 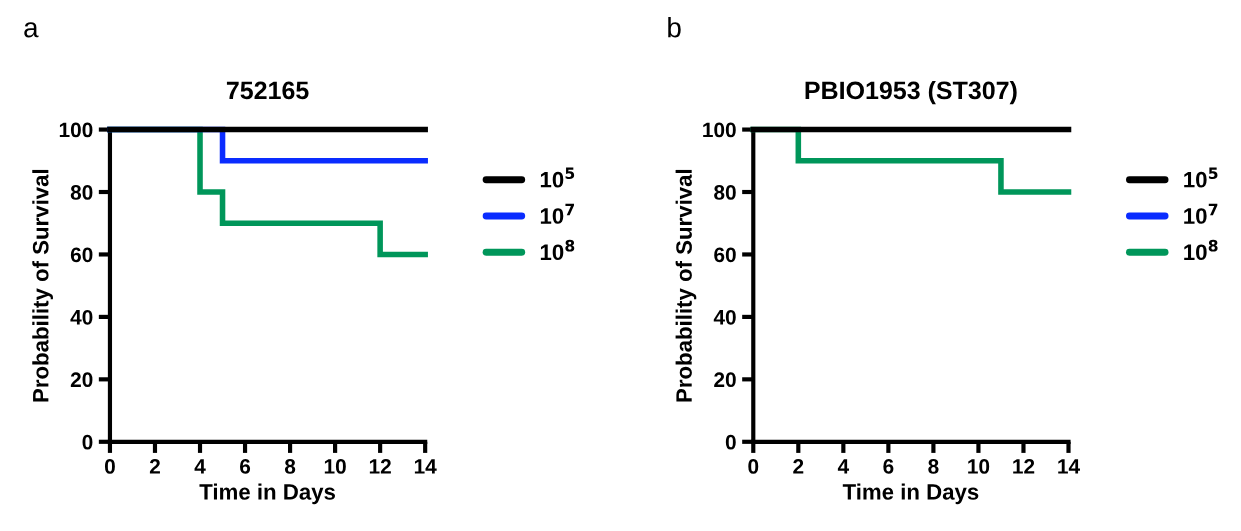 I want to click on chart-title: PBIO1953 (ST307), so click(x=911, y=92).